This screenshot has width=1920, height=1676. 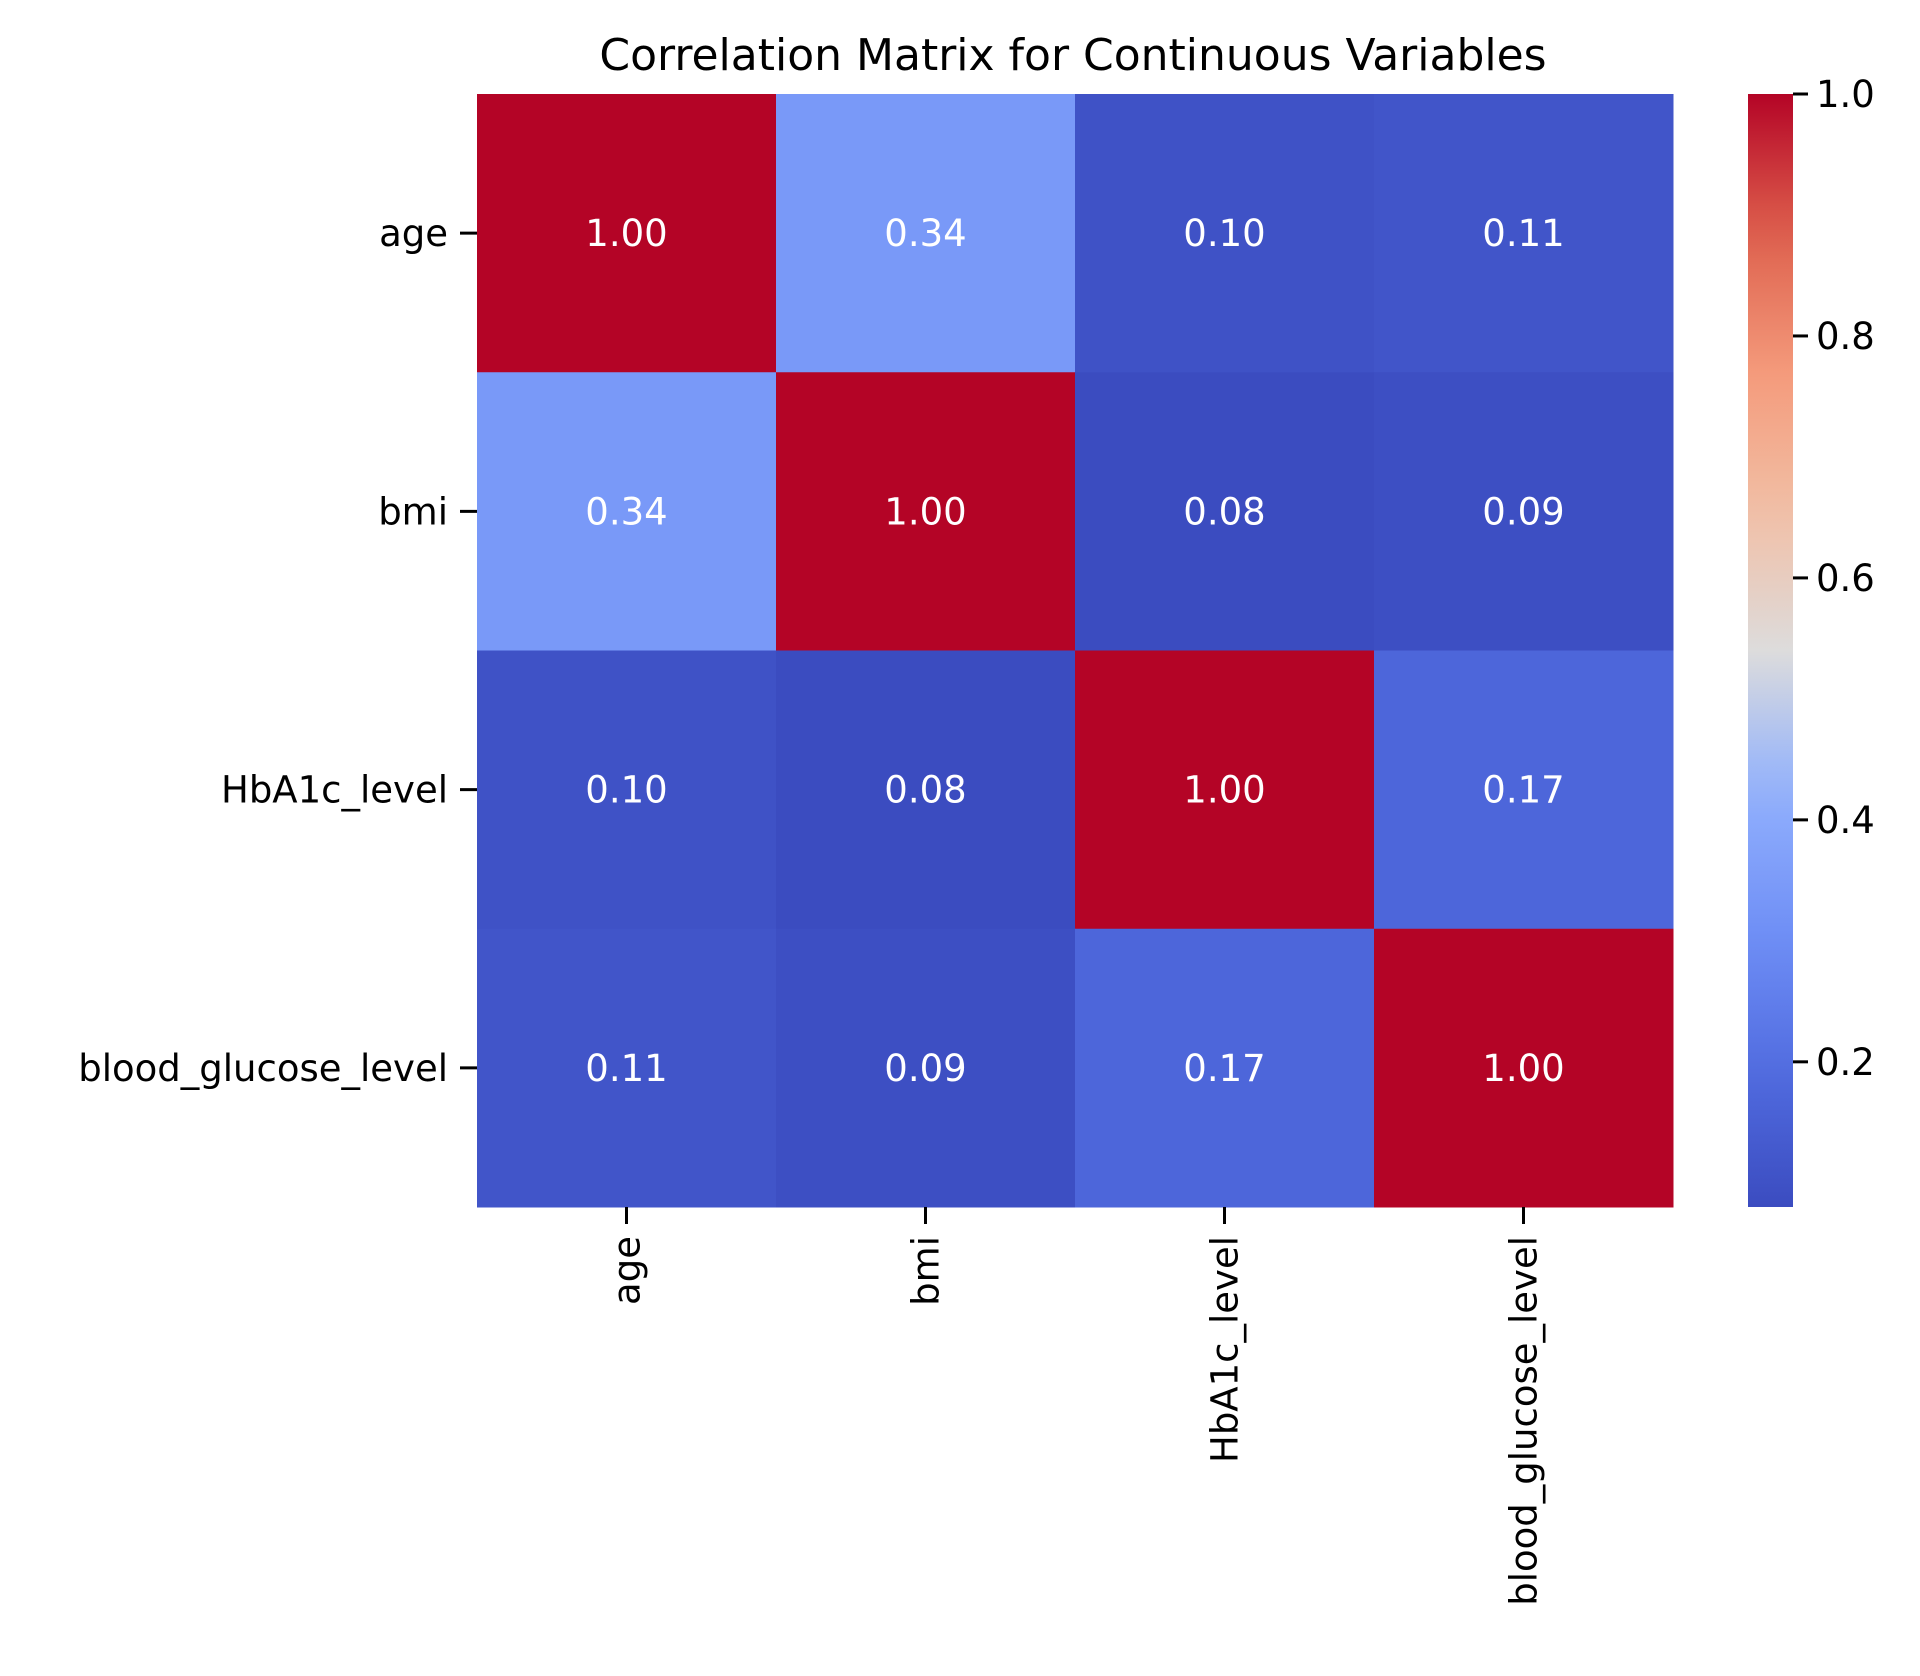 I want to click on y-tick-label-0: age, so click(x=413, y=233).